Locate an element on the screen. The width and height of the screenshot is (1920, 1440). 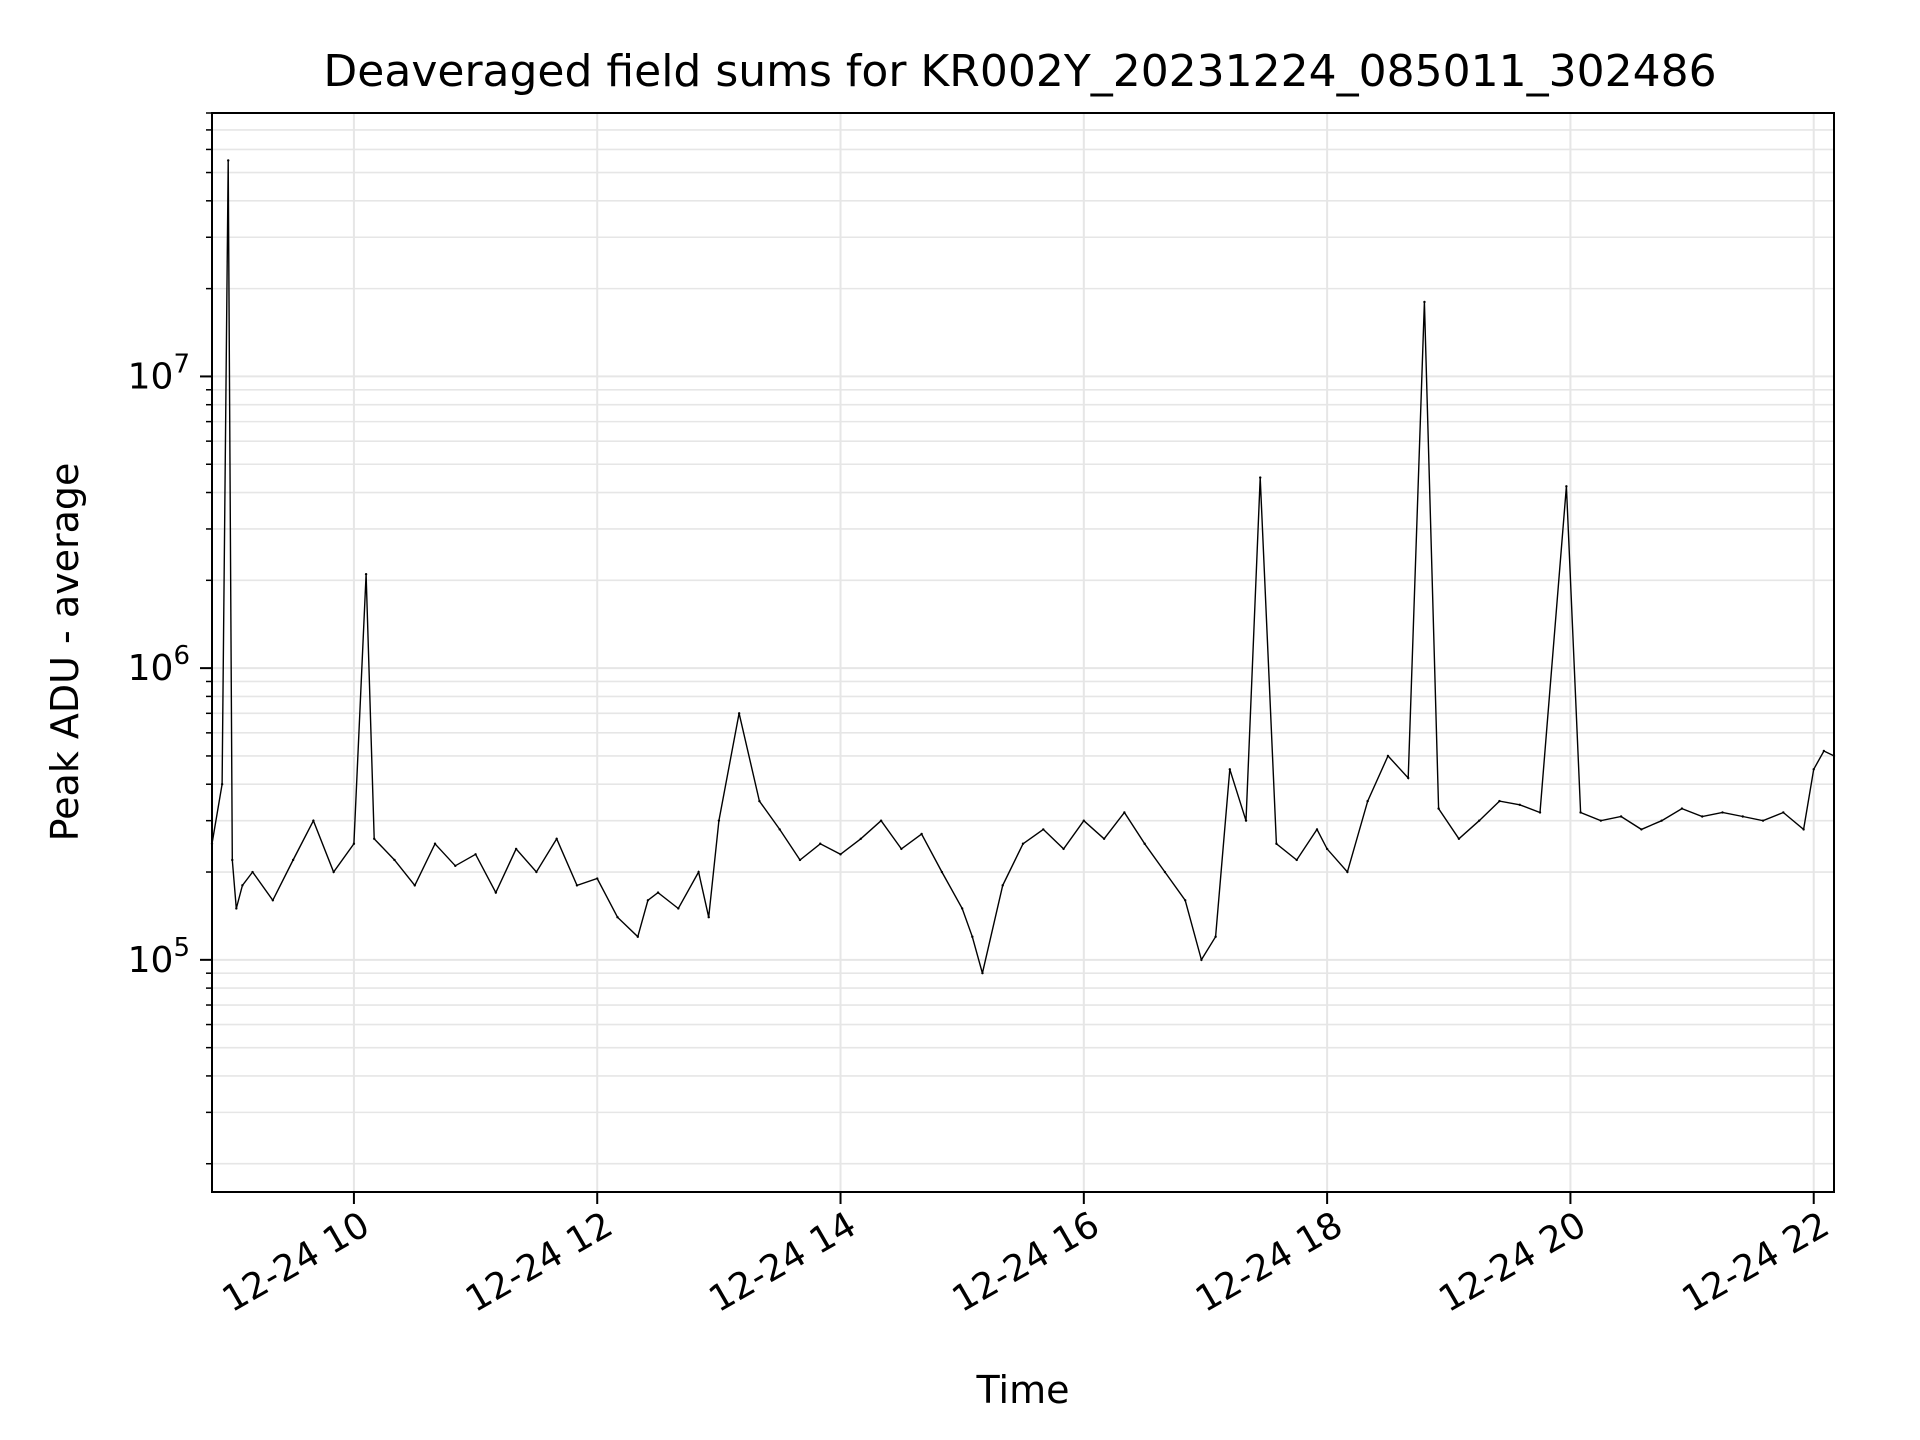
y-tick-label: 10⁷ is located at coordinates (159, 373).